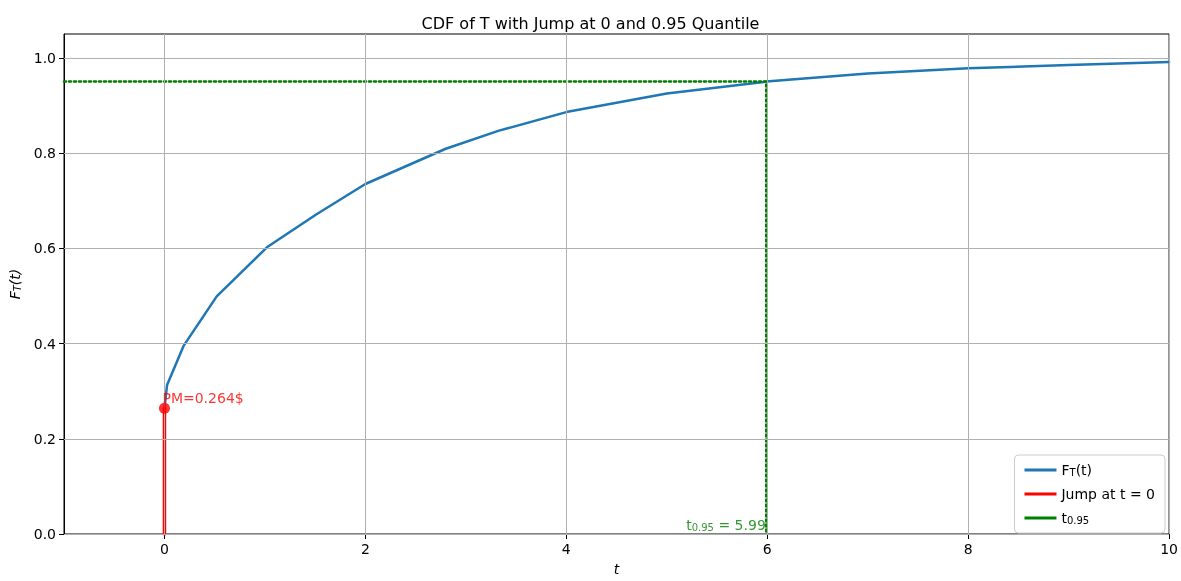 The height and width of the screenshot is (581, 1181). Describe the element at coordinates (1075, 518) in the screenshot. I see `legend-label: t0.95` at that location.